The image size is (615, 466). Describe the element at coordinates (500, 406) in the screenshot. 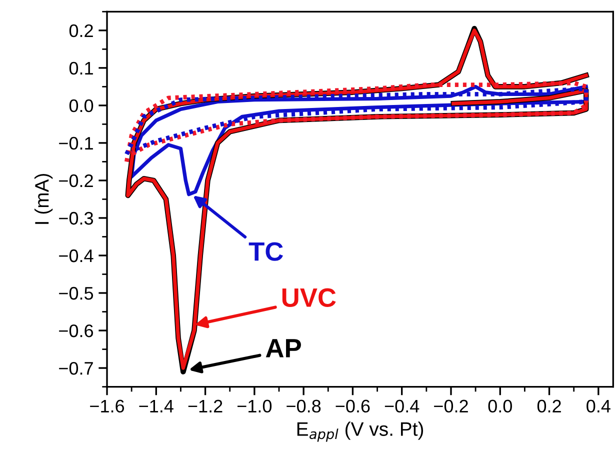

I see `x-tick-label: 0.0` at that location.